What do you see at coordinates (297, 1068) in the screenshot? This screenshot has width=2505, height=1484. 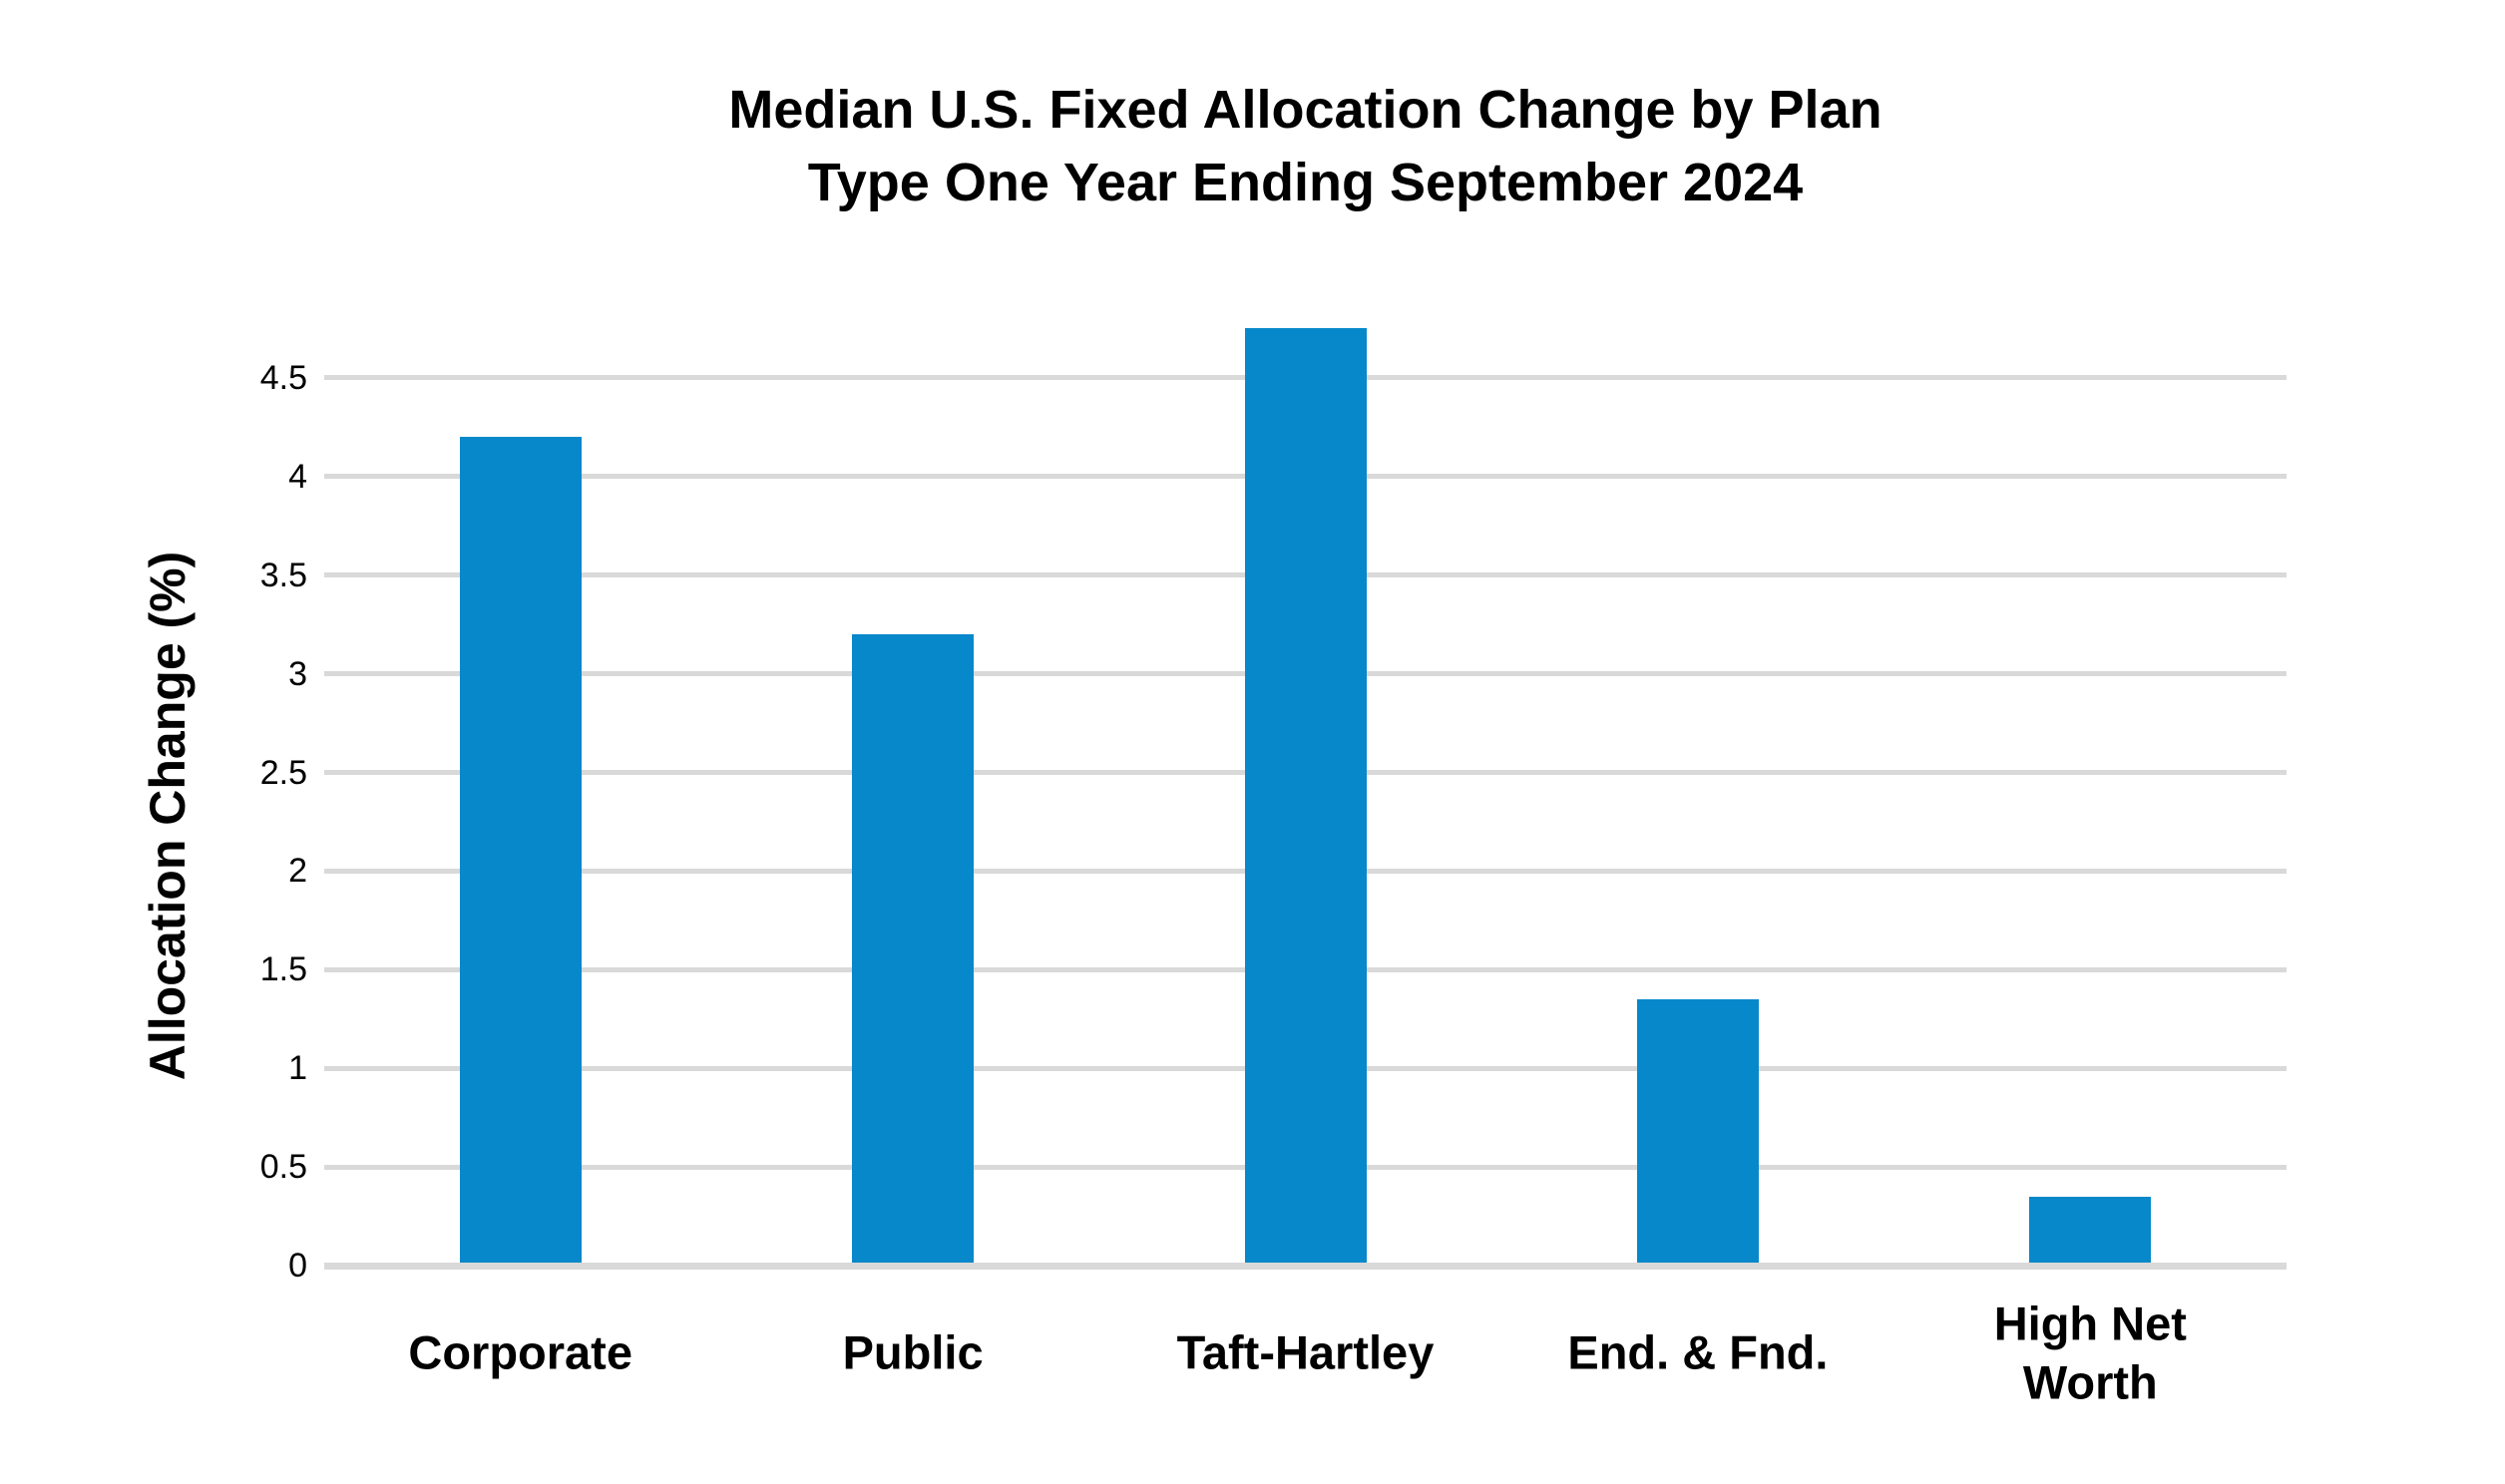 I see `y-tick-label: 1` at bounding box center [297, 1068].